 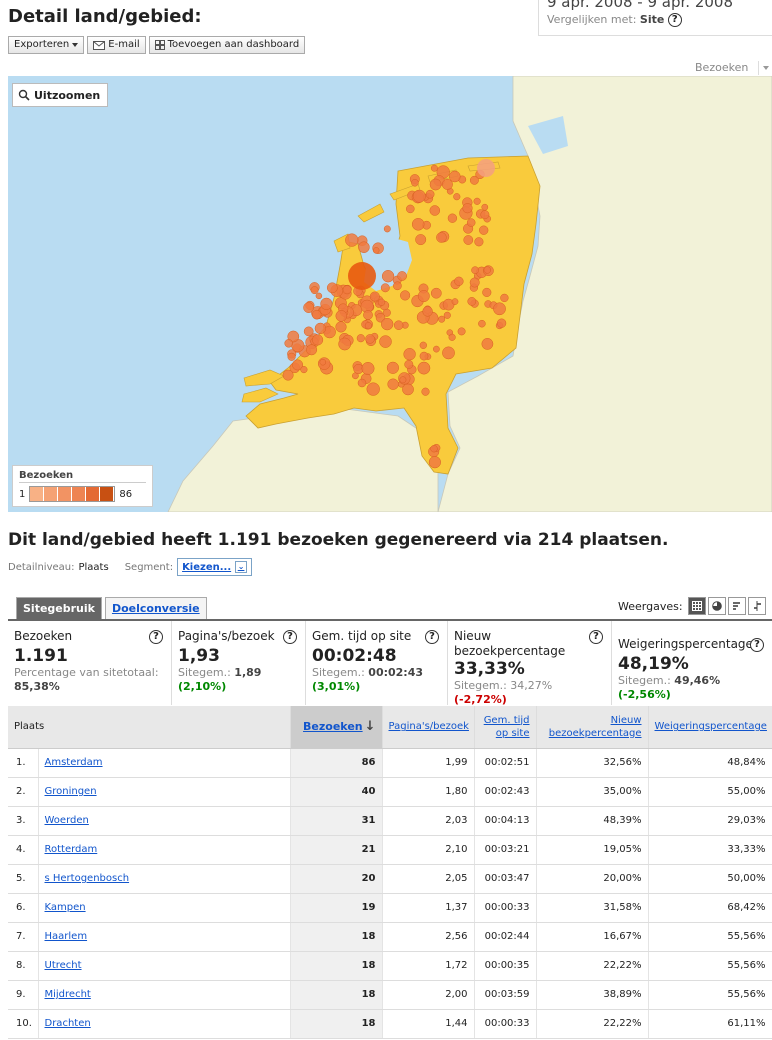 What do you see at coordinates (640, 5) in the screenshot?
I see `date-range: 9 apr. 2008 - 9 apr. 2008` at bounding box center [640, 5].